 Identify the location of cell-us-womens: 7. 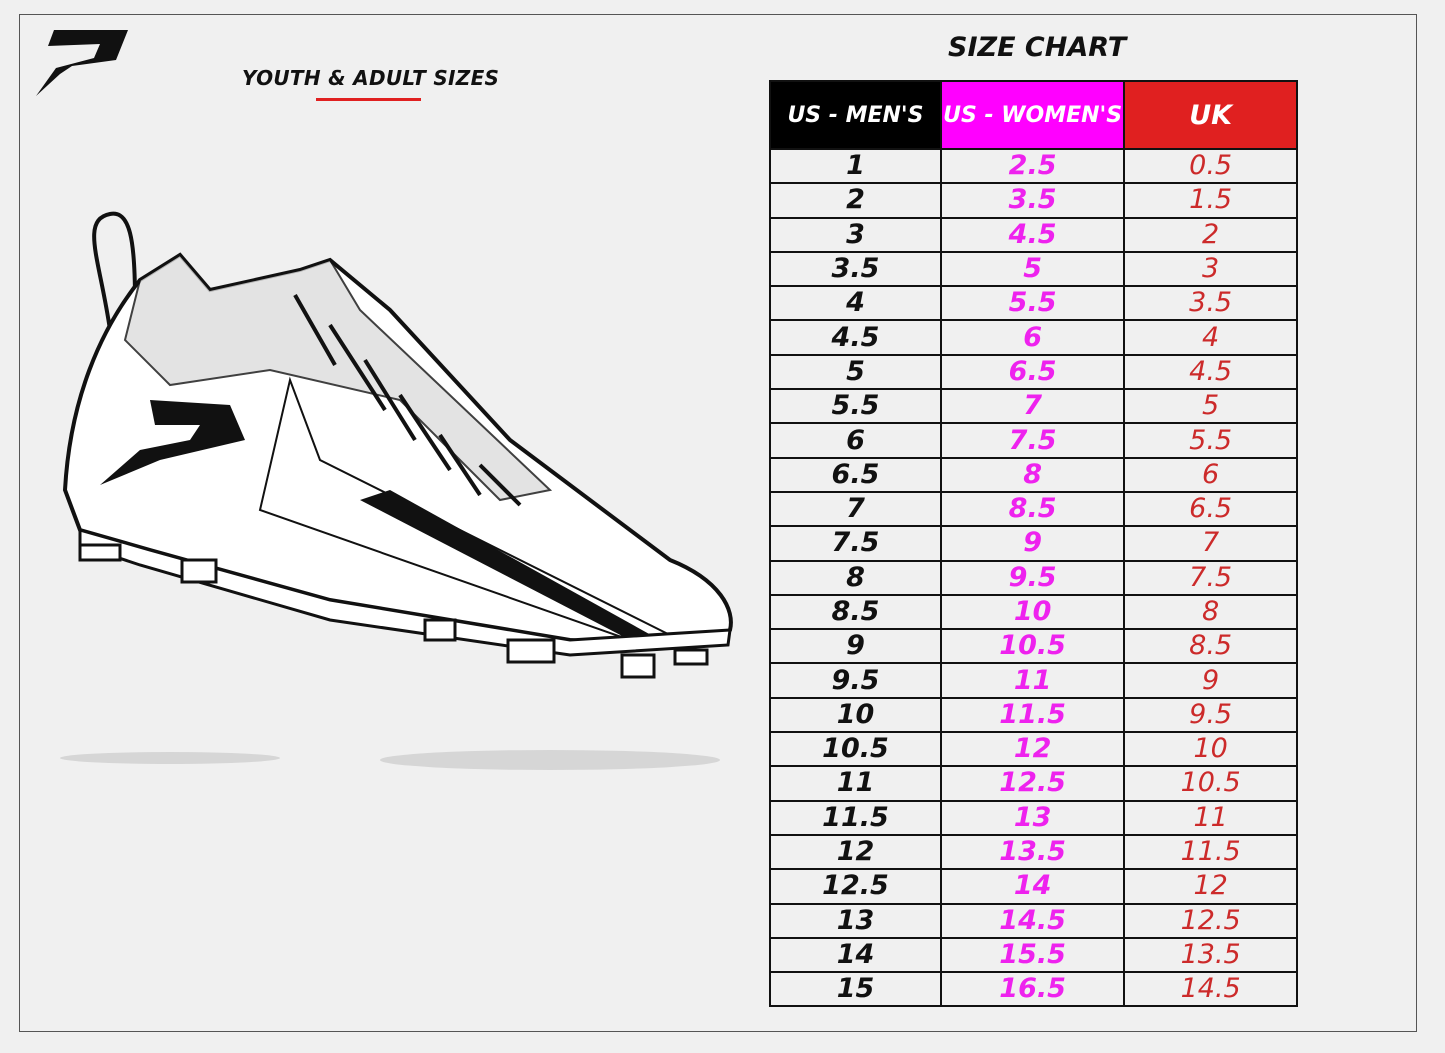
(1032, 406).